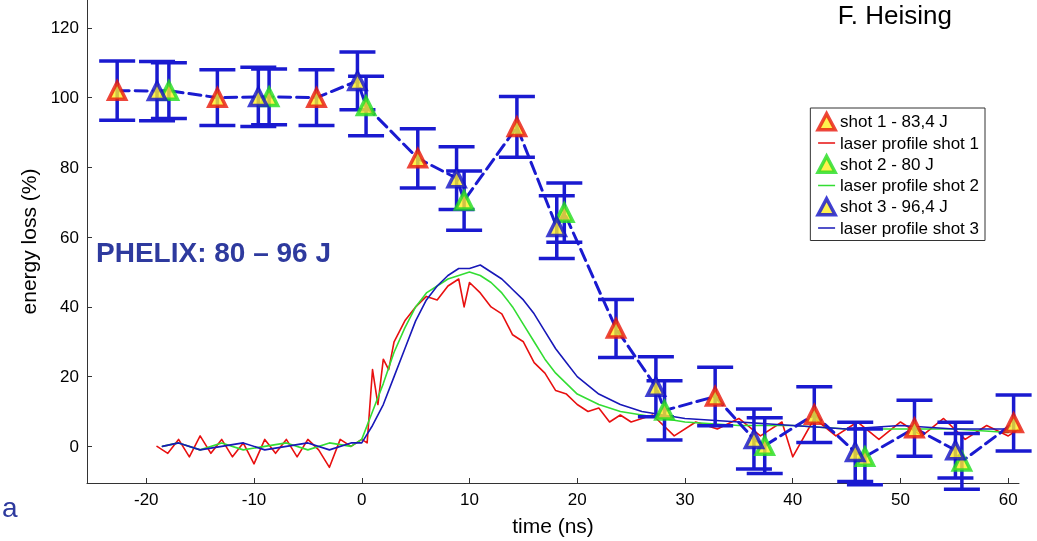 Image resolution: width=1037 pixels, height=541 pixels. What do you see at coordinates (10, 507) in the screenshot?
I see `text: a` at bounding box center [10, 507].